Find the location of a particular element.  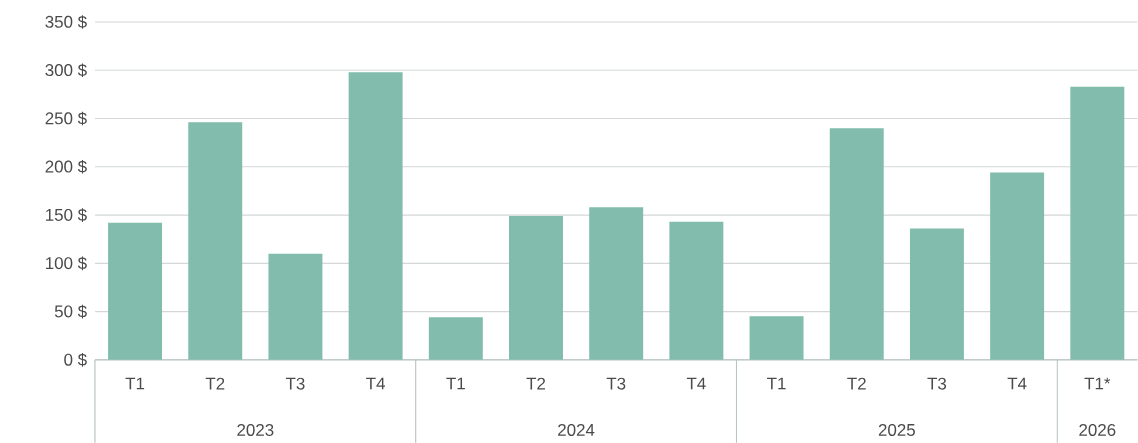

text: 2025 is located at coordinates (896, 429).